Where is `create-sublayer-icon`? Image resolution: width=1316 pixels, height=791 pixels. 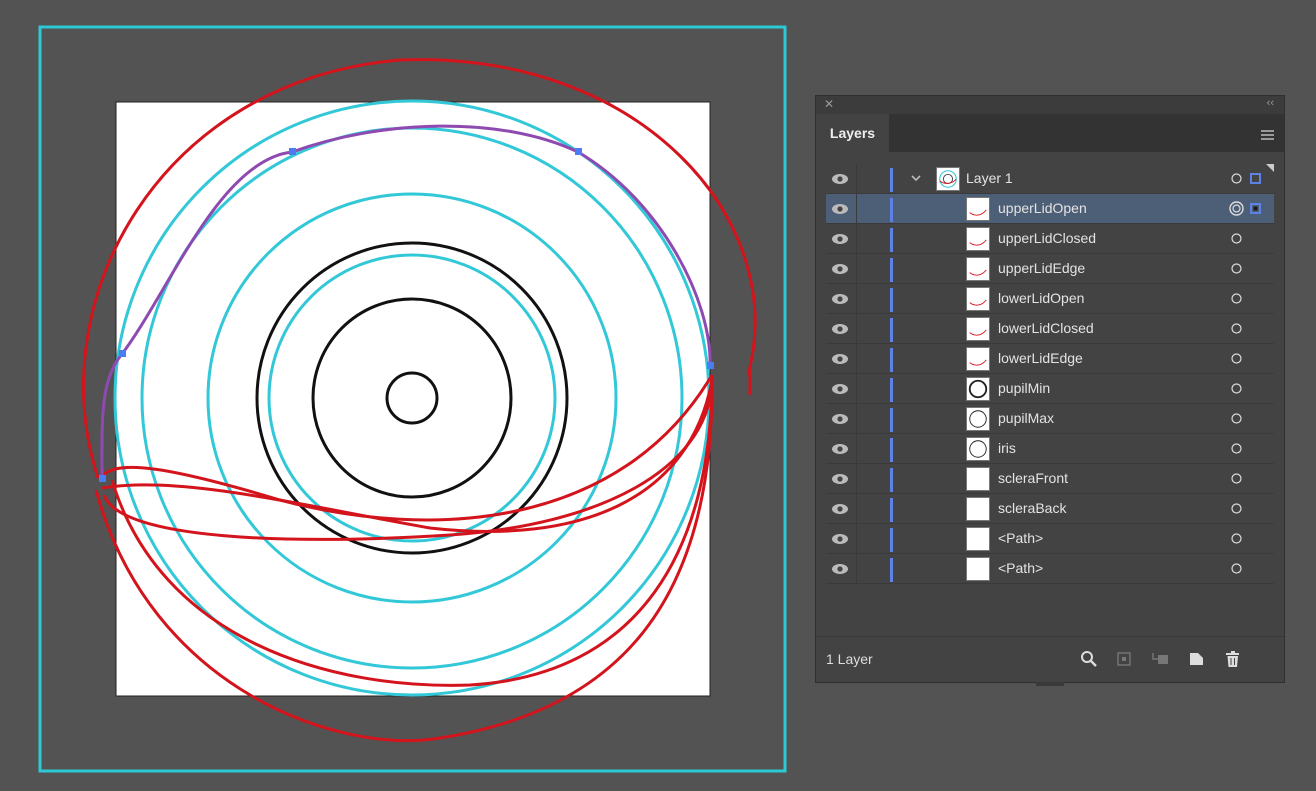
create-sublayer-icon is located at coordinates (1161, 659).